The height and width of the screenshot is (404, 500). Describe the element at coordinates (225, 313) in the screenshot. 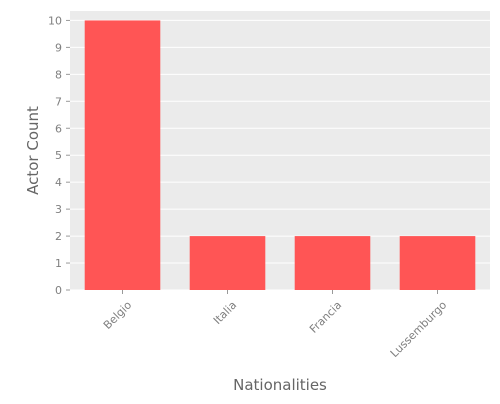

I see `x-tick-label-italia: Italia` at that location.